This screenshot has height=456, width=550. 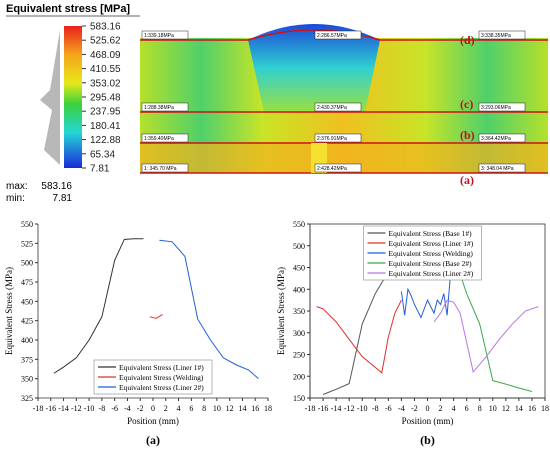 I want to click on probe-label: 3: 348.04 MPa, so click(x=497, y=169).